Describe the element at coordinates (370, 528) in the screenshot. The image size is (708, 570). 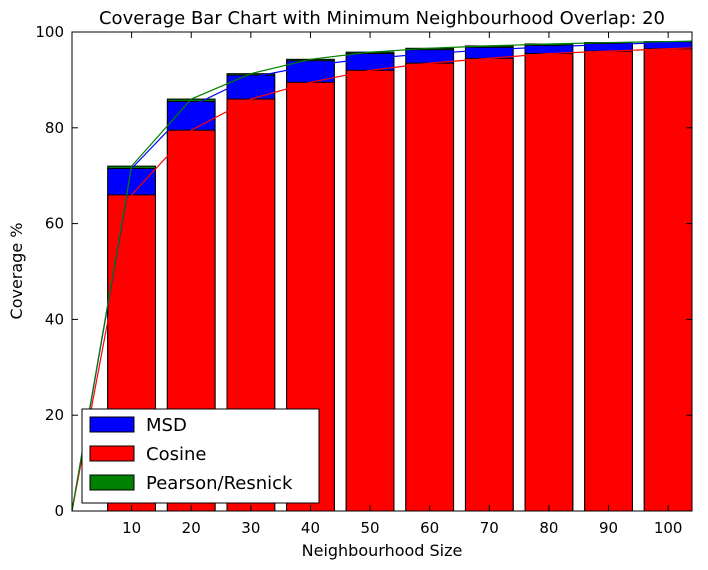
I see `x-tick-label: 50` at that location.